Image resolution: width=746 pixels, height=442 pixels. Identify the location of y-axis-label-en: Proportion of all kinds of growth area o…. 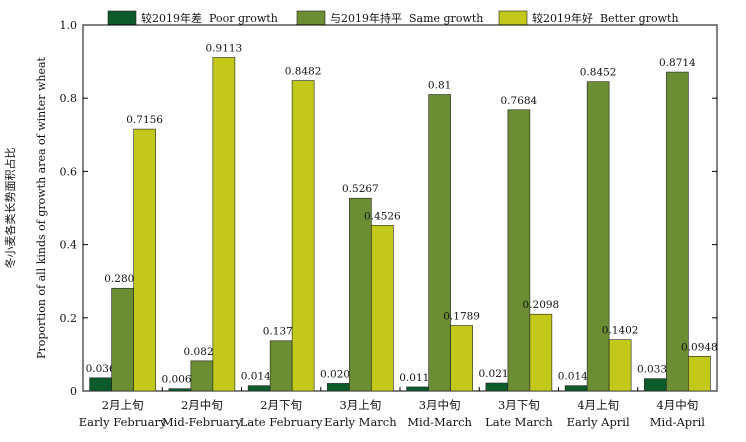
(41, 207).